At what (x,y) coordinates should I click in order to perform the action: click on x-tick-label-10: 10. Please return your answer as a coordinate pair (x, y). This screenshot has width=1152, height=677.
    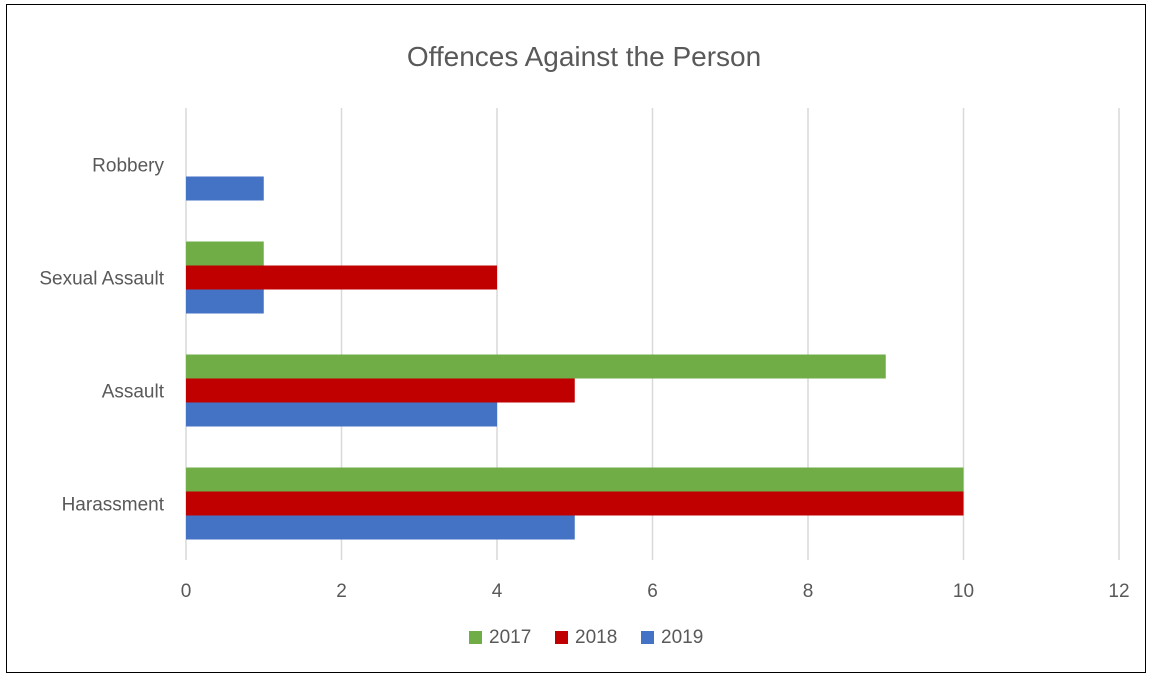
    Looking at the image, I should click on (963, 591).